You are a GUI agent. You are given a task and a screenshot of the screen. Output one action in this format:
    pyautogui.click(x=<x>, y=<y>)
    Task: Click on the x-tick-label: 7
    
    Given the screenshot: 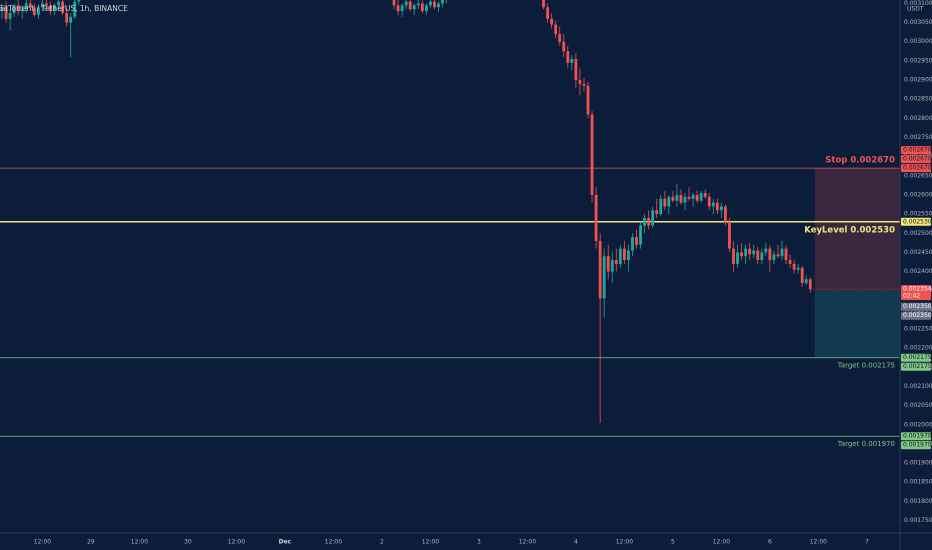 What is the action you would take?
    pyautogui.click(x=867, y=542)
    